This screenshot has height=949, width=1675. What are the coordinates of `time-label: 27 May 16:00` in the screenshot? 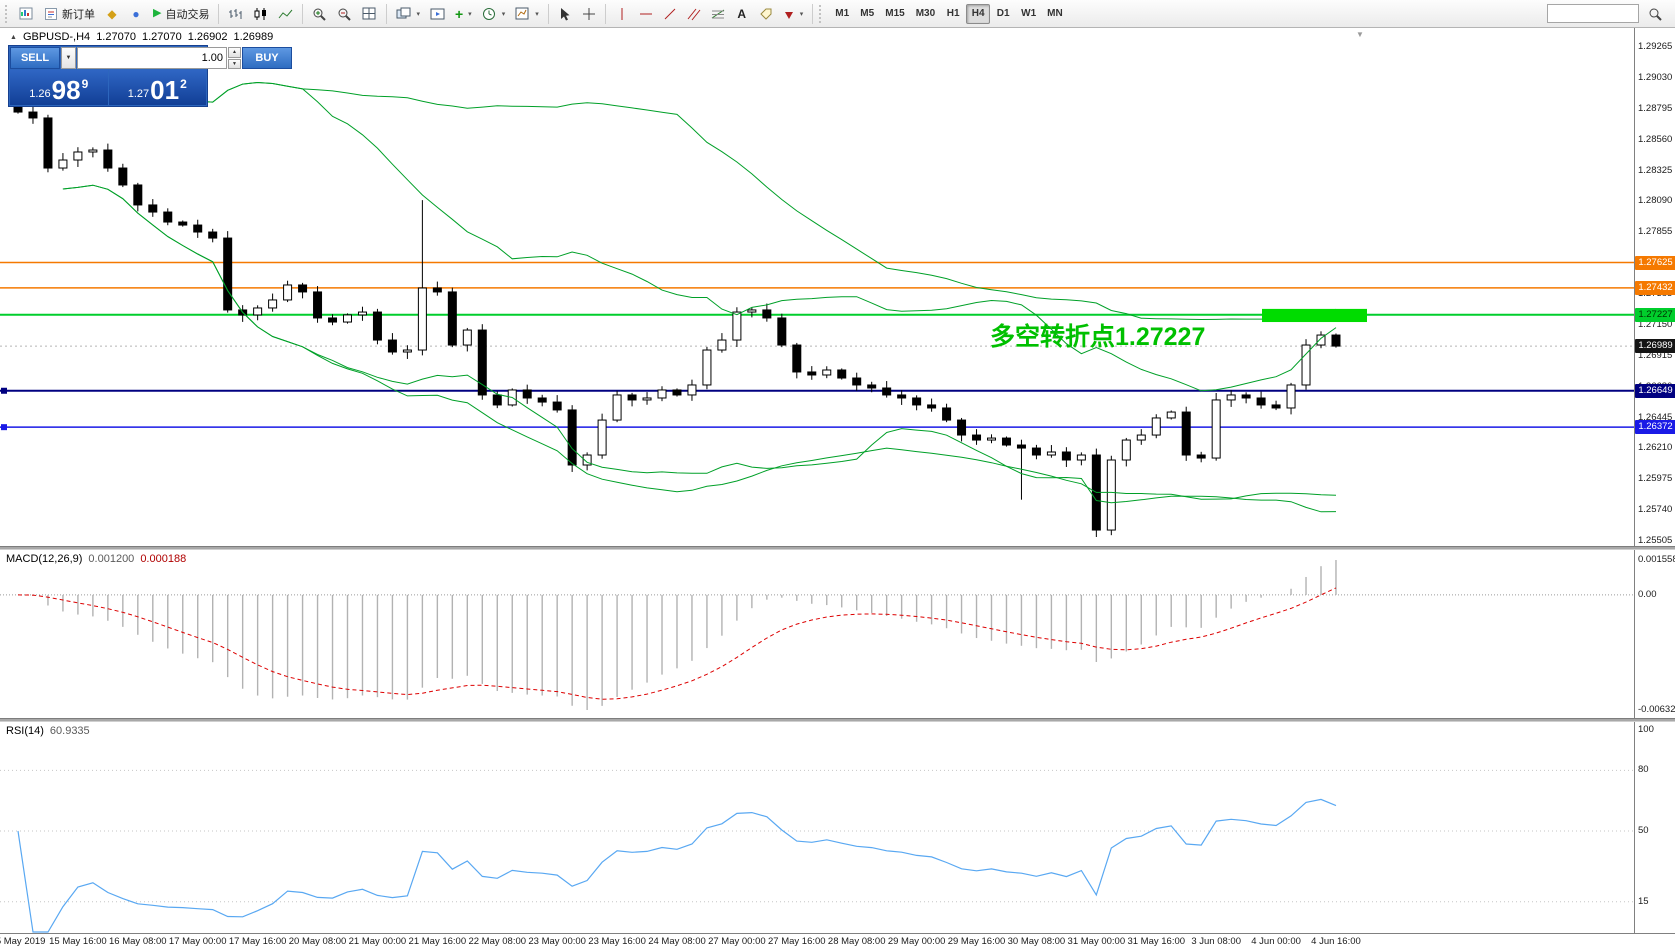 It's located at (797, 941).